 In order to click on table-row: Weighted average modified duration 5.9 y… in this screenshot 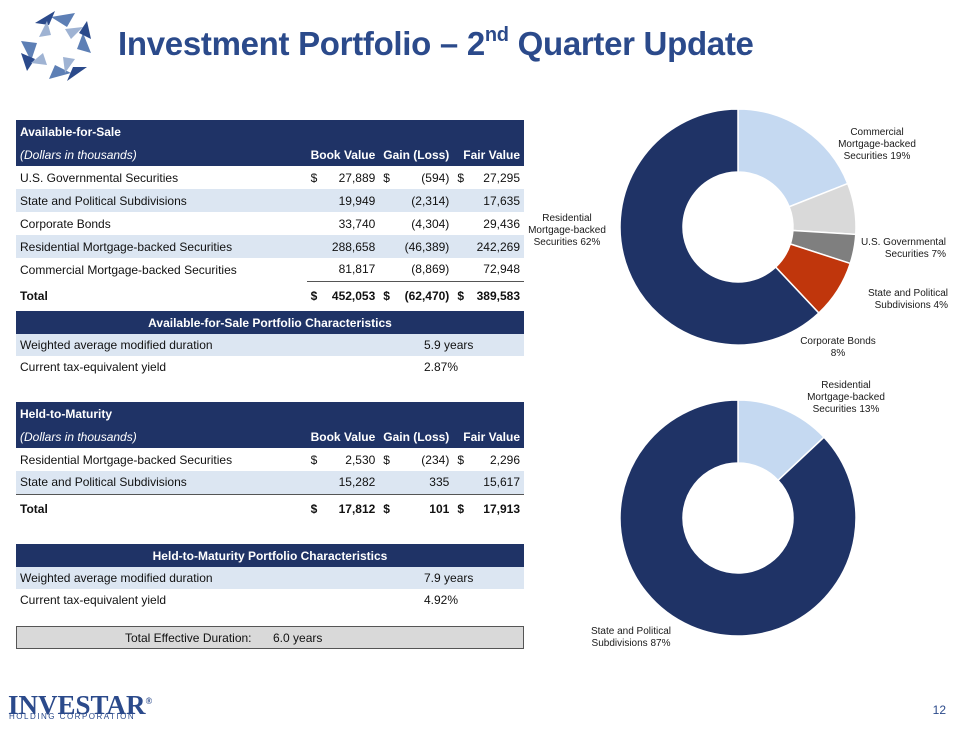, I will do `click(270, 345)`.